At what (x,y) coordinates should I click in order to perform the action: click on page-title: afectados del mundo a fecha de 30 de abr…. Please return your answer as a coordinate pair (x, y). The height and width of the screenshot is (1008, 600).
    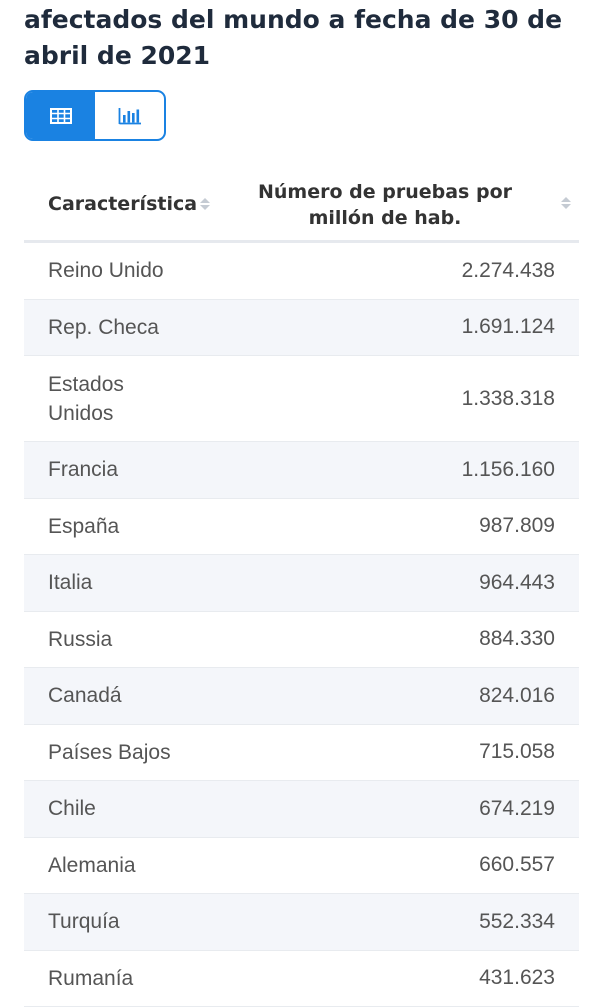
    Looking at the image, I should click on (293, 37).